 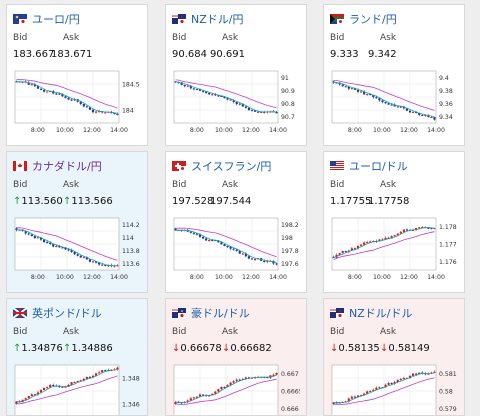 What do you see at coordinates (236, 102) in the screenshot?
I see `chart-container: 91 90.9 90.8 90.7 8:00 10:00 12:00 14:00` at bounding box center [236, 102].